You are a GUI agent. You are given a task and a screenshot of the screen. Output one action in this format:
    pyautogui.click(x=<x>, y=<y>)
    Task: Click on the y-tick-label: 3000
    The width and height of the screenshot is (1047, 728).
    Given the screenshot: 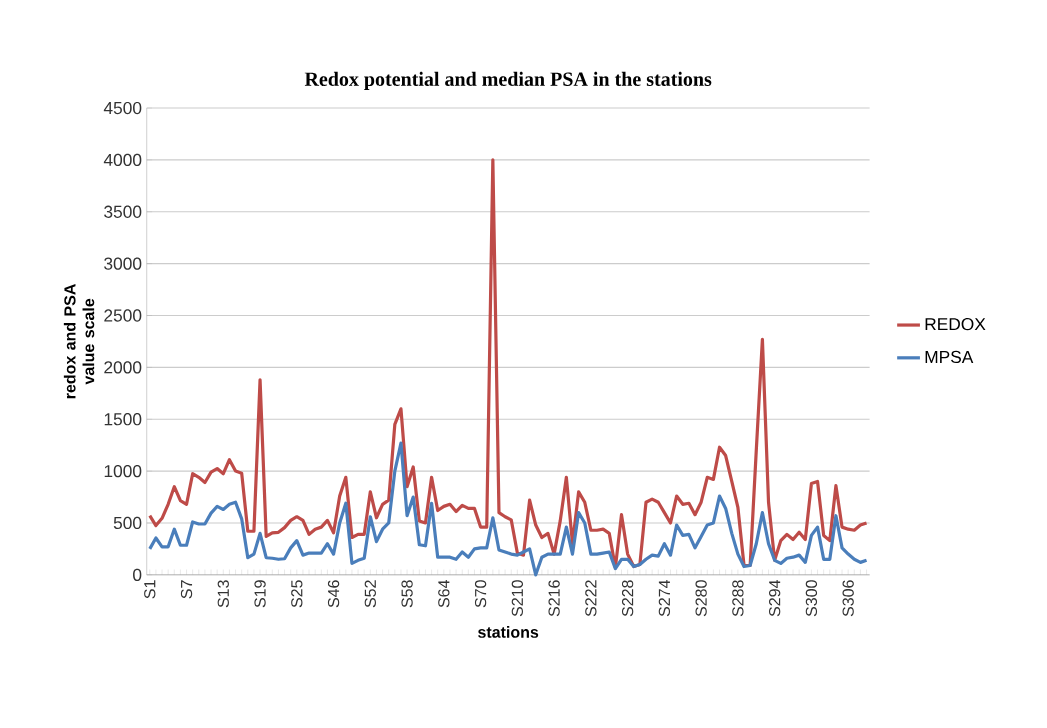 What is the action you would take?
    pyautogui.click(x=123, y=263)
    